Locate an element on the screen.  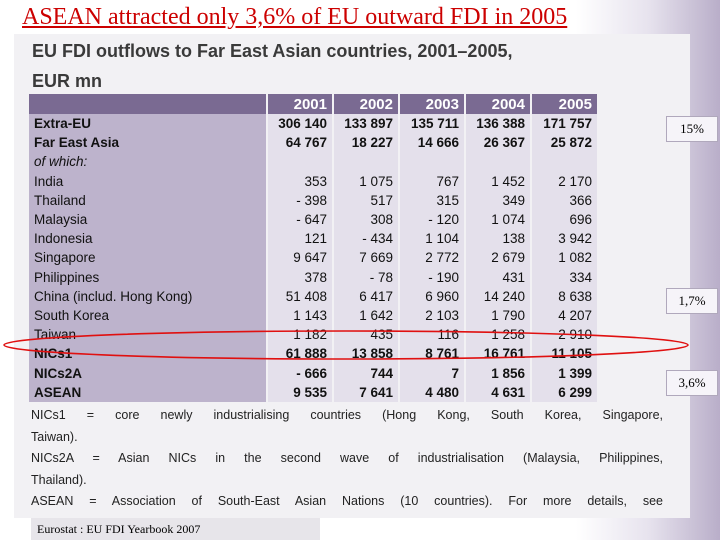
table-cell: 16 761 is located at coordinates (497, 354).